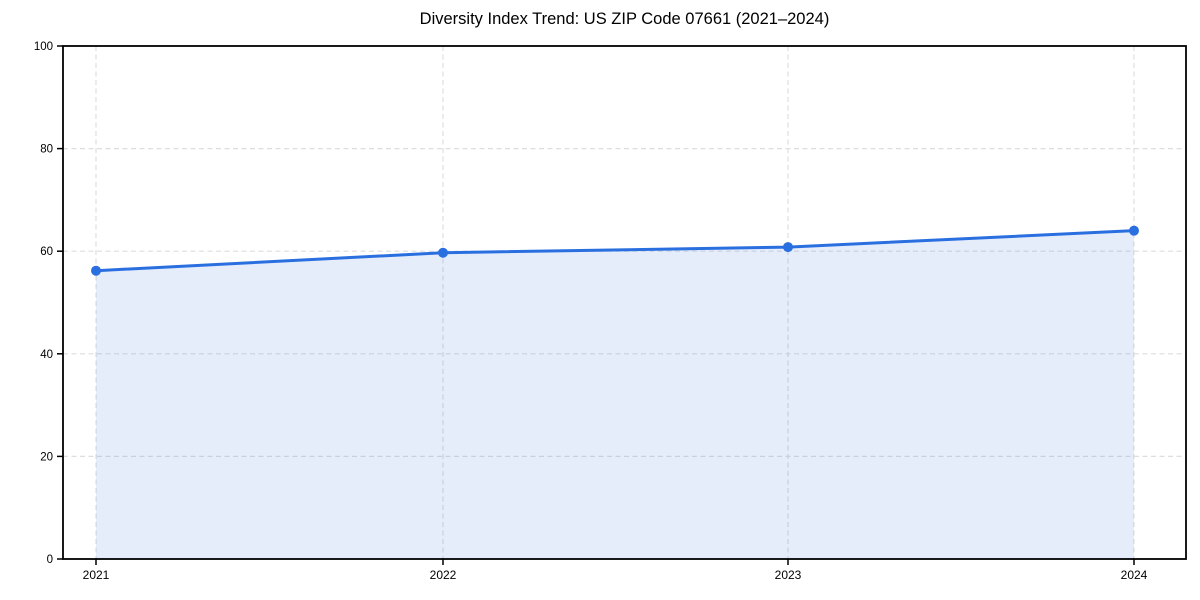 This screenshot has height=600, width=1200. What do you see at coordinates (46, 252) in the screenshot?
I see `y-axis-tick-label: 60` at bounding box center [46, 252].